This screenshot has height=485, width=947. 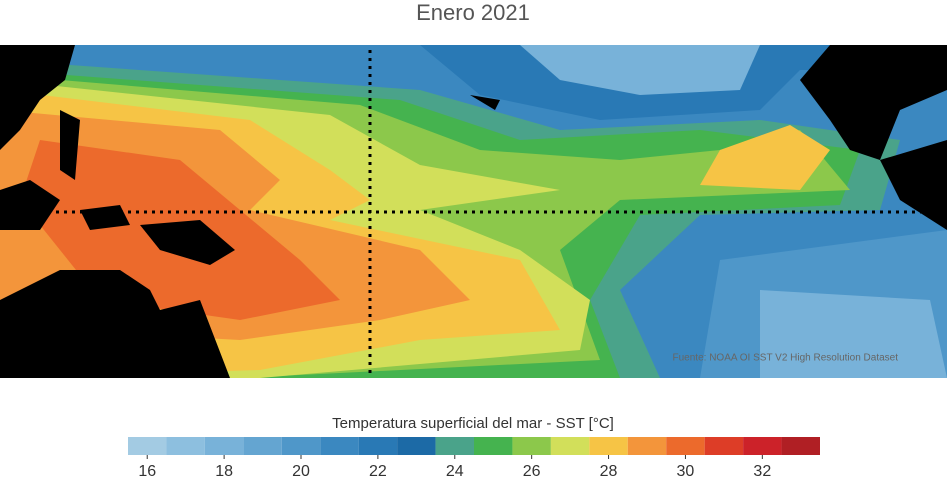 What do you see at coordinates (474, 458) in the screenshot?
I see `colorbar: 16 18 20 22 24 26 28 30 32` at bounding box center [474, 458].